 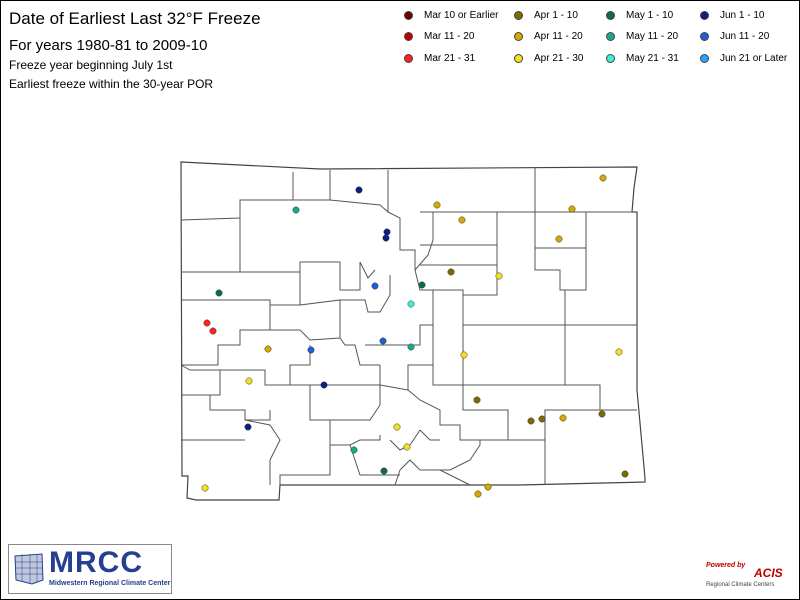 I want to click on legend-label: Apr 21 - 30, so click(x=559, y=58).